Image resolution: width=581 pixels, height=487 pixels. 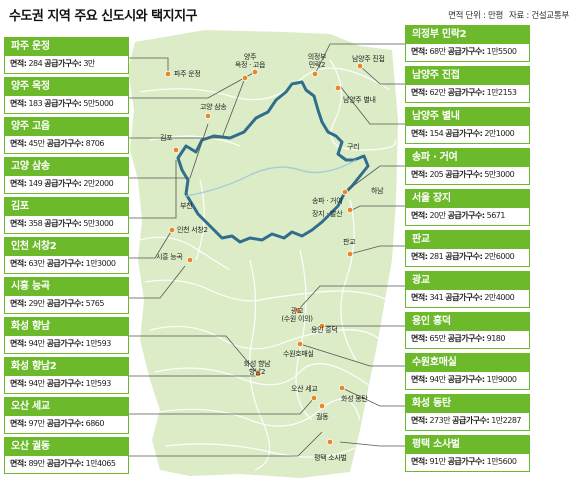 What do you see at coordinates (166, 138) in the screenshot?
I see `map-label-gimpo: 김포` at bounding box center [166, 138].